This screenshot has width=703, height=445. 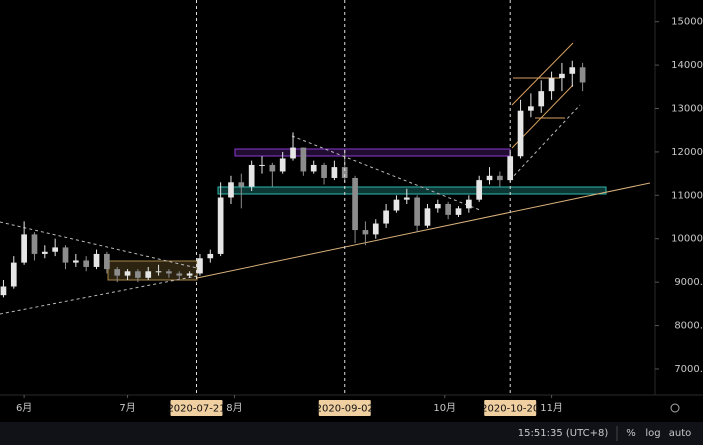 What do you see at coordinates (652, 433) in the screenshot?
I see `status-button: log` at bounding box center [652, 433].